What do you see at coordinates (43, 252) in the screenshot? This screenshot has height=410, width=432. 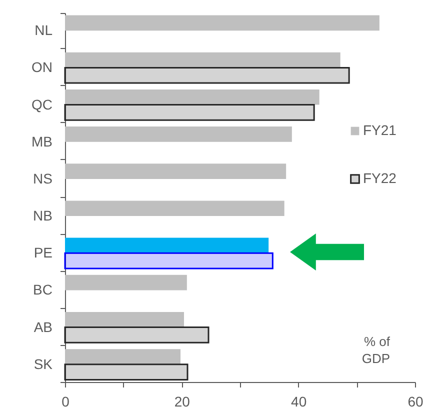 I see `y-tick-label: PE` at bounding box center [43, 252].